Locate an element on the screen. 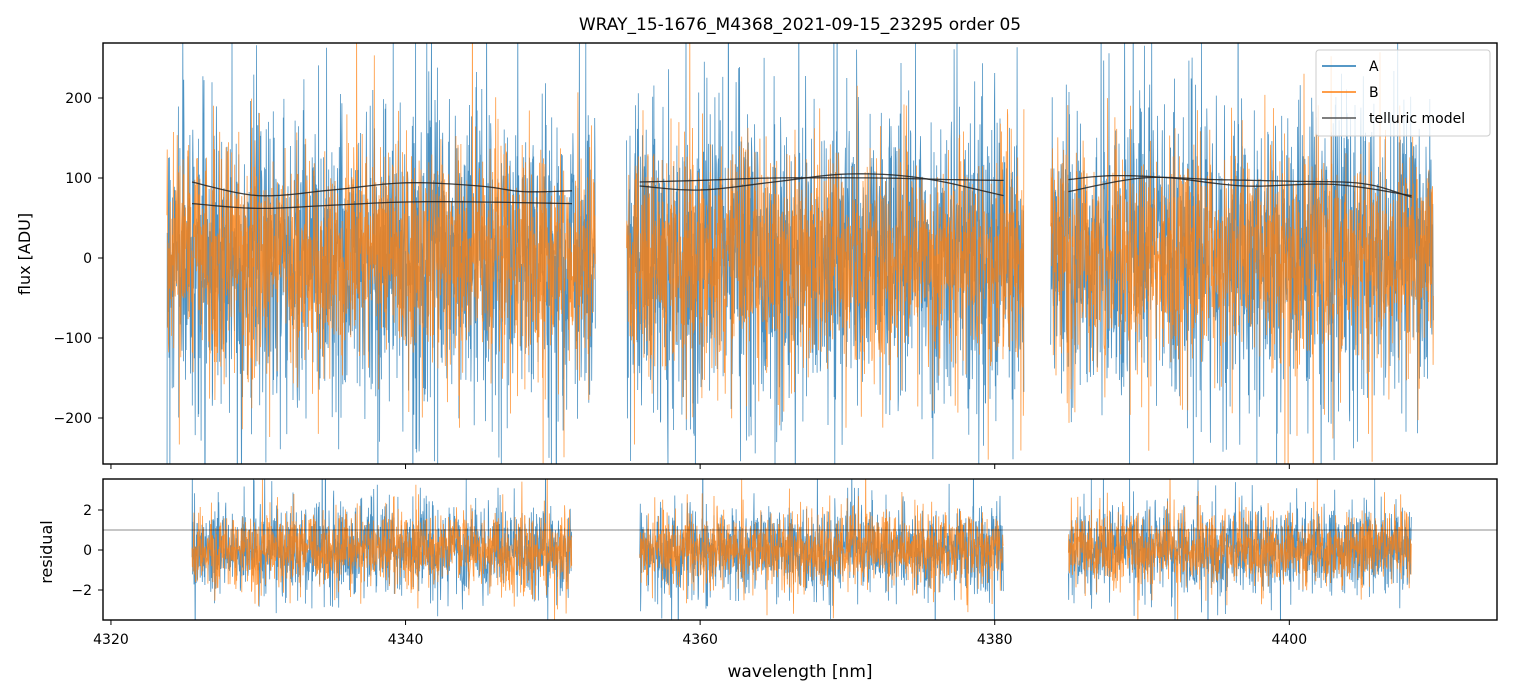  xtick-label: 4360 is located at coordinates (700, 640).